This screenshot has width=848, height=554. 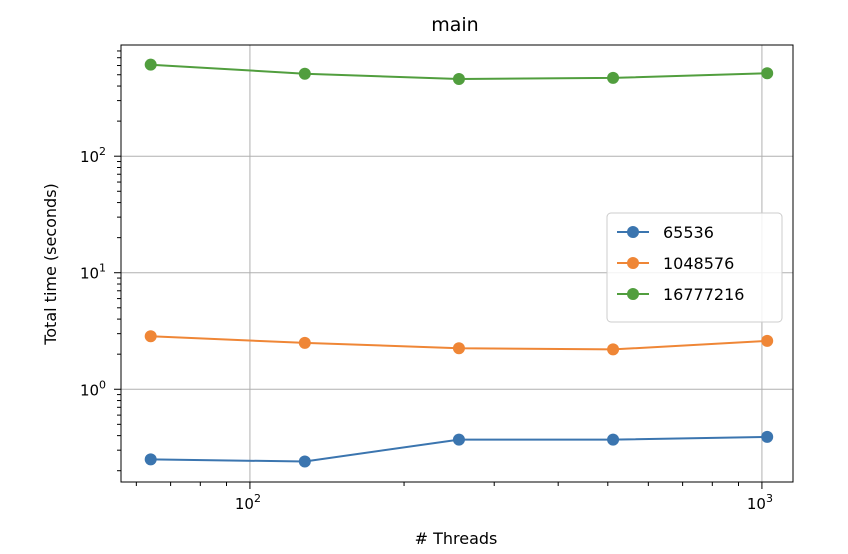 I want to click on legend-label-65536: 65536, so click(x=688, y=232).